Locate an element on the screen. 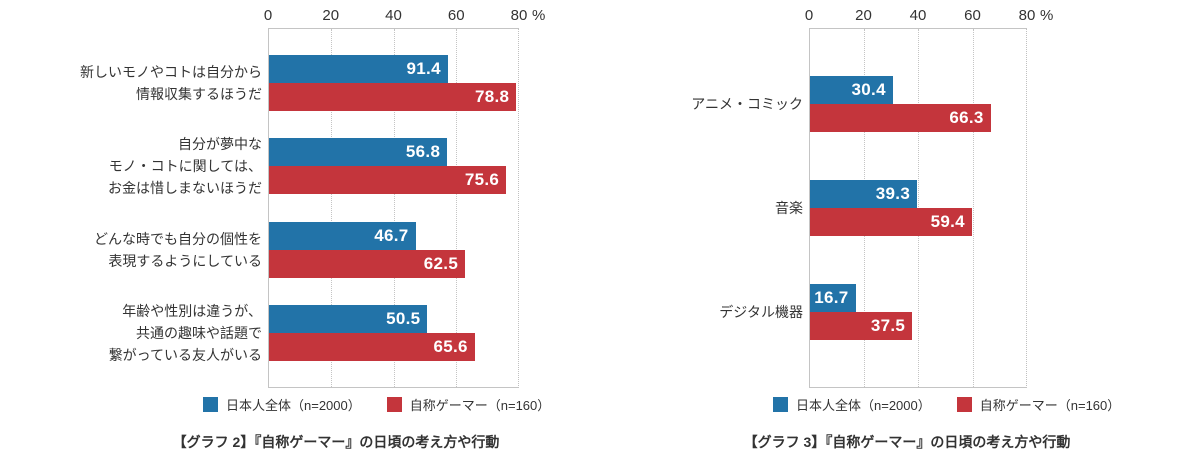 The width and height of the screenshot is (1200, 470). bar-value-label: 30.4 is located at coordinates (868, 89).